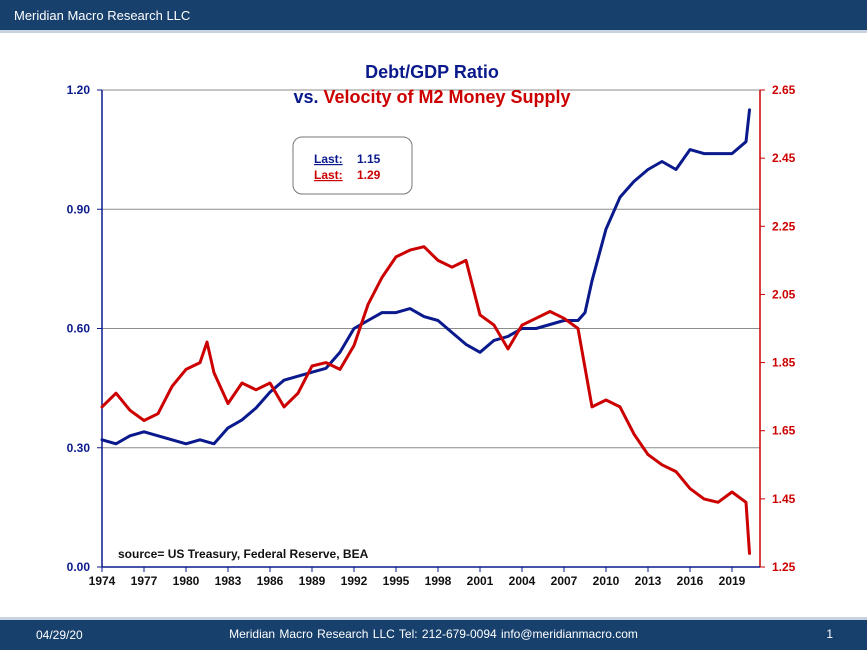  What do you see at coordinates (438, 581) in the screenshot?
I see `x-tick-label-8: 1998` at bounding box center [438, 581].